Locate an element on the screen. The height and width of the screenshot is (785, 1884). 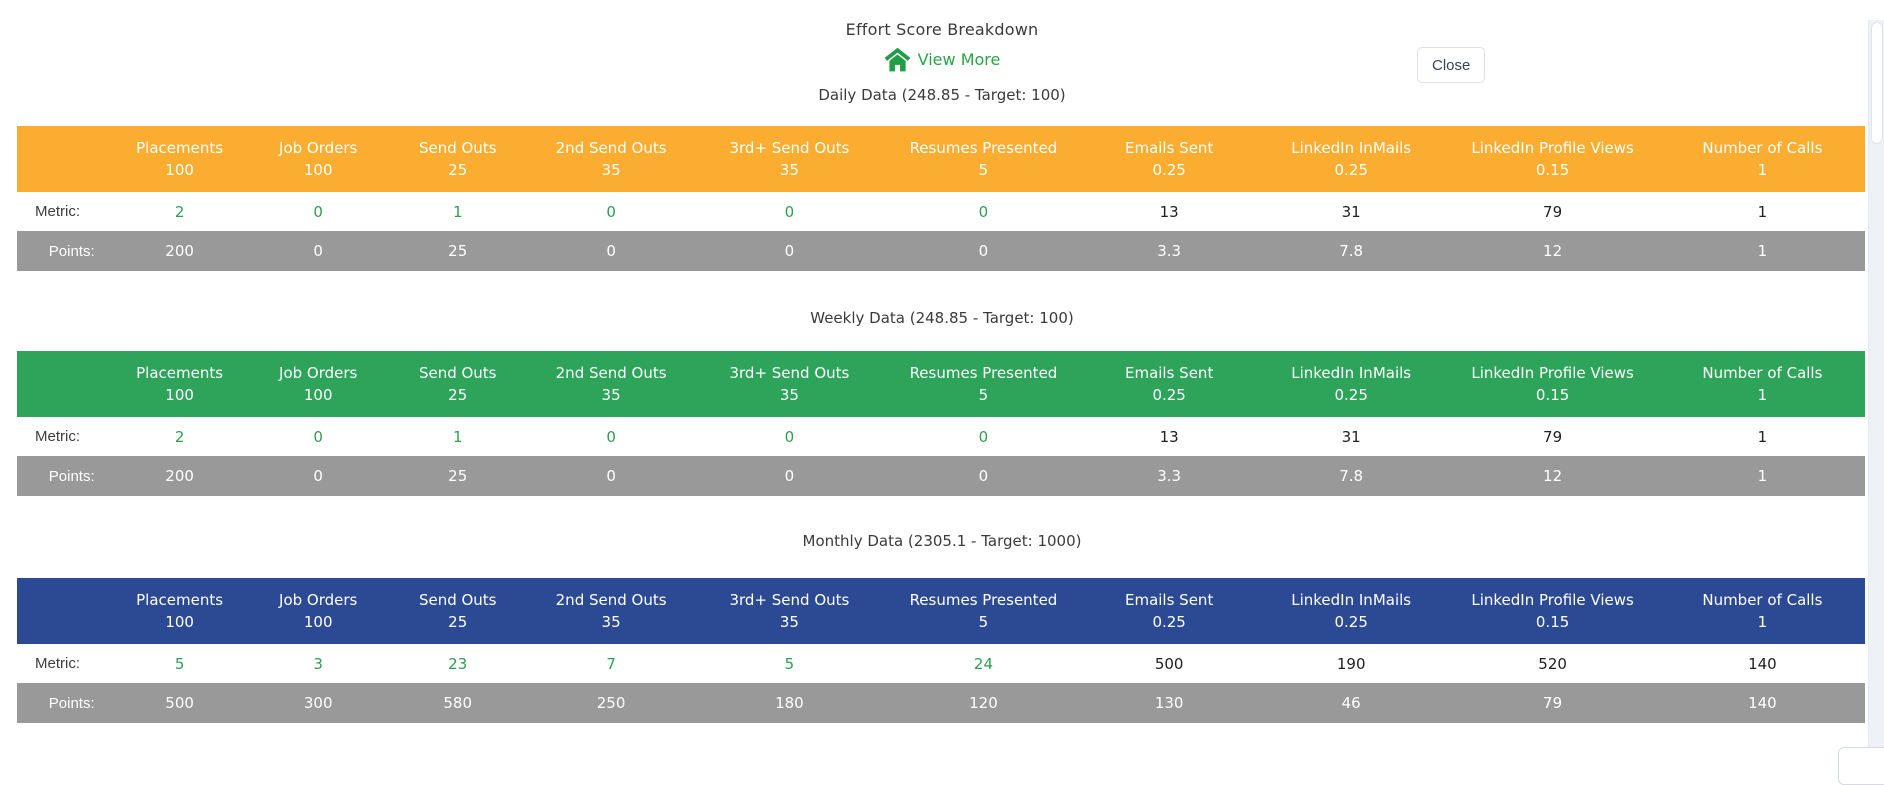
monthly-col-header-2nd-send-outs: 2nd Send Outs 35 is located at coordinates (611, 611).